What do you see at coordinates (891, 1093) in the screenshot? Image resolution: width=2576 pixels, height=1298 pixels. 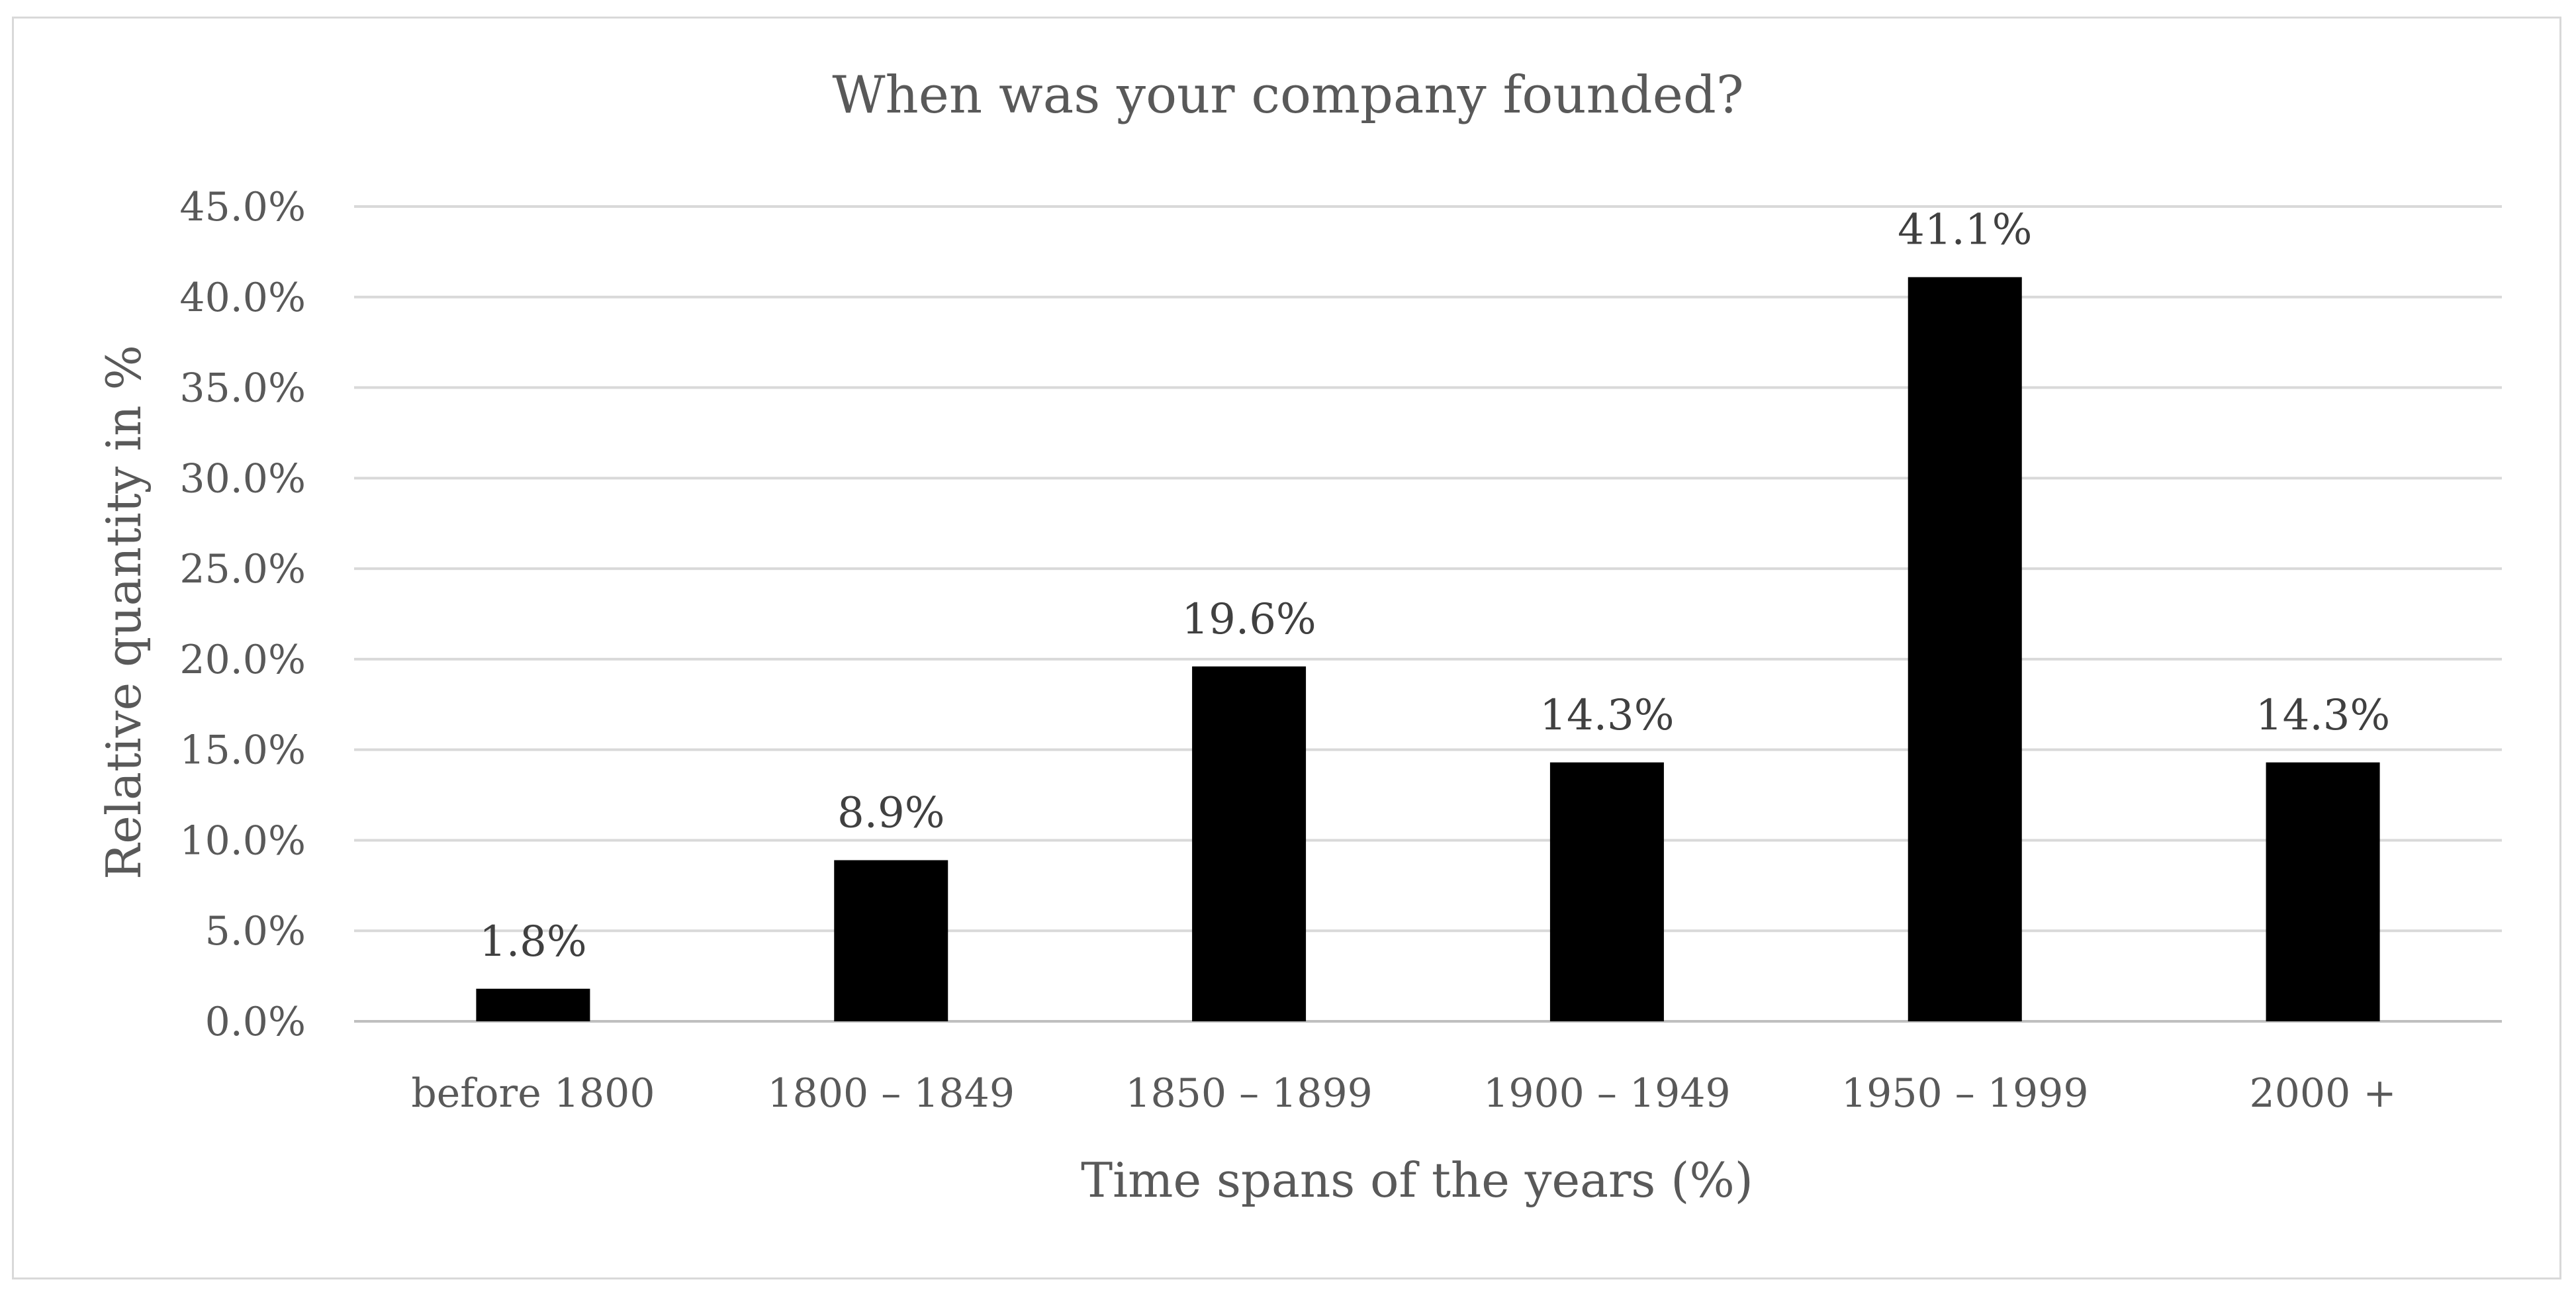 I see `category-label: 1800 – 1849` at bounding box center [891, 1093].